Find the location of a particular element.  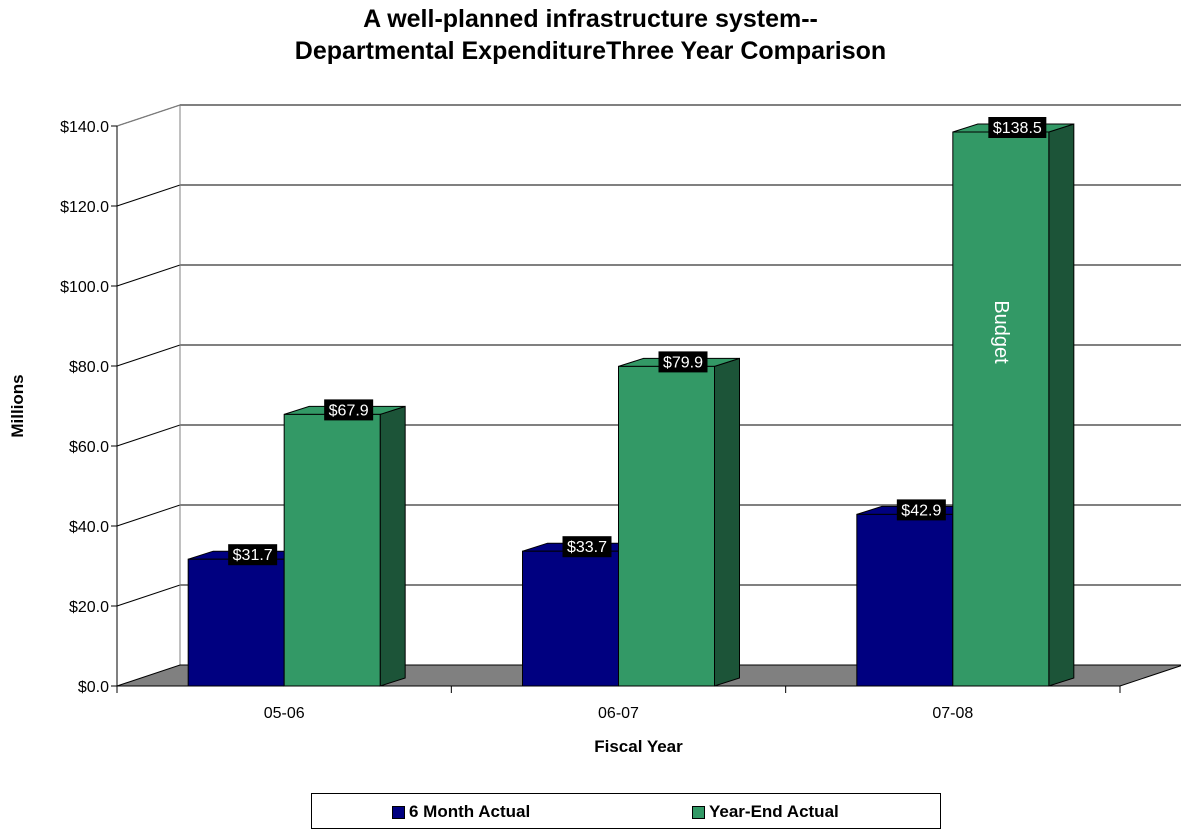

legend-swatch-6-month-actual is located at coordinates (398, 812).